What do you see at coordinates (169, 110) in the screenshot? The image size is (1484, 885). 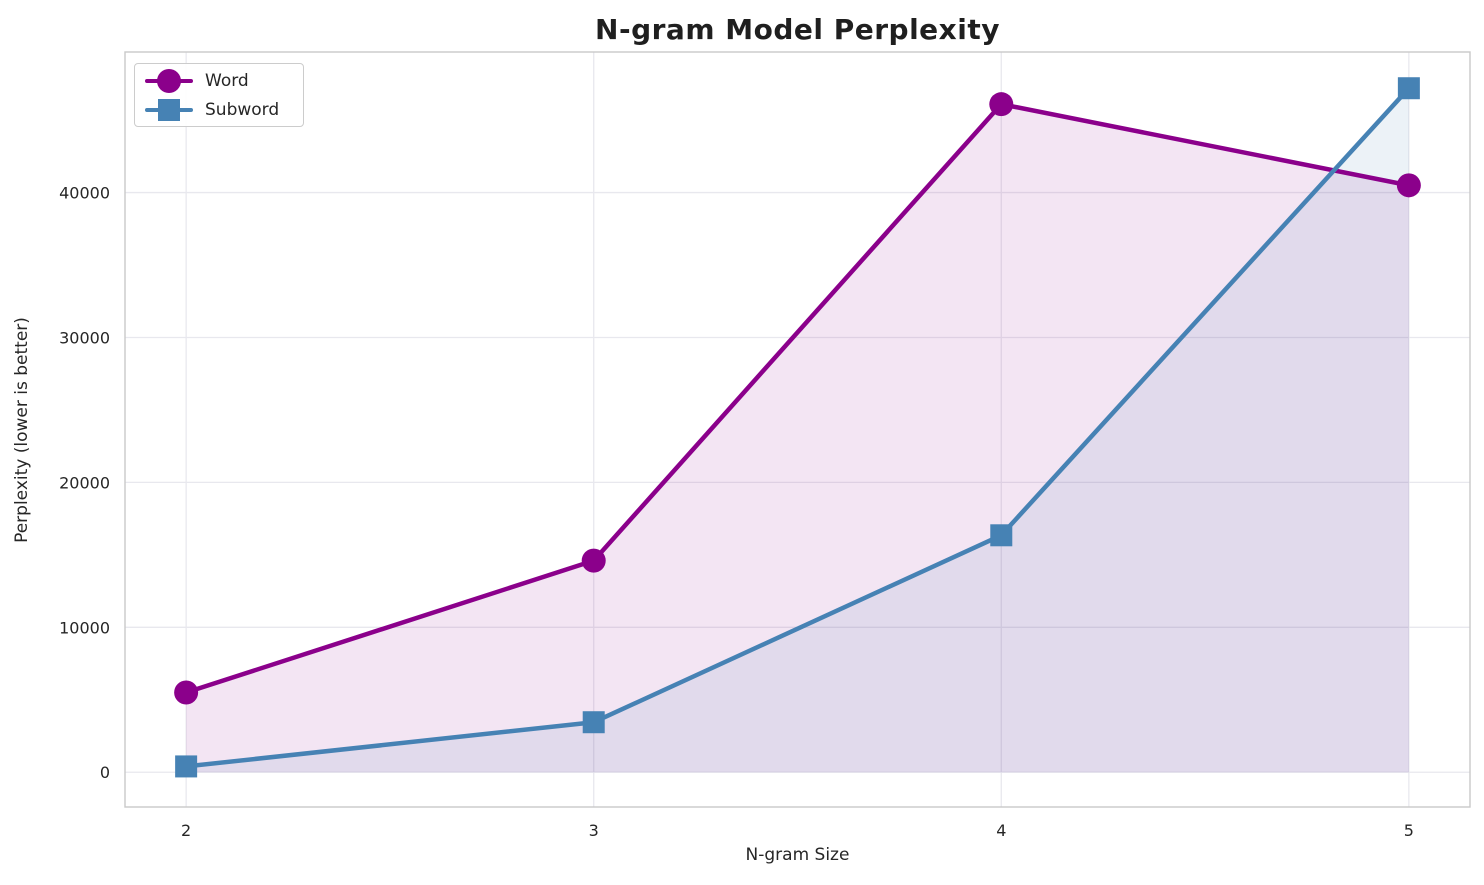 I see `subword-line-marker-icon` at bounding box center [169, 110].